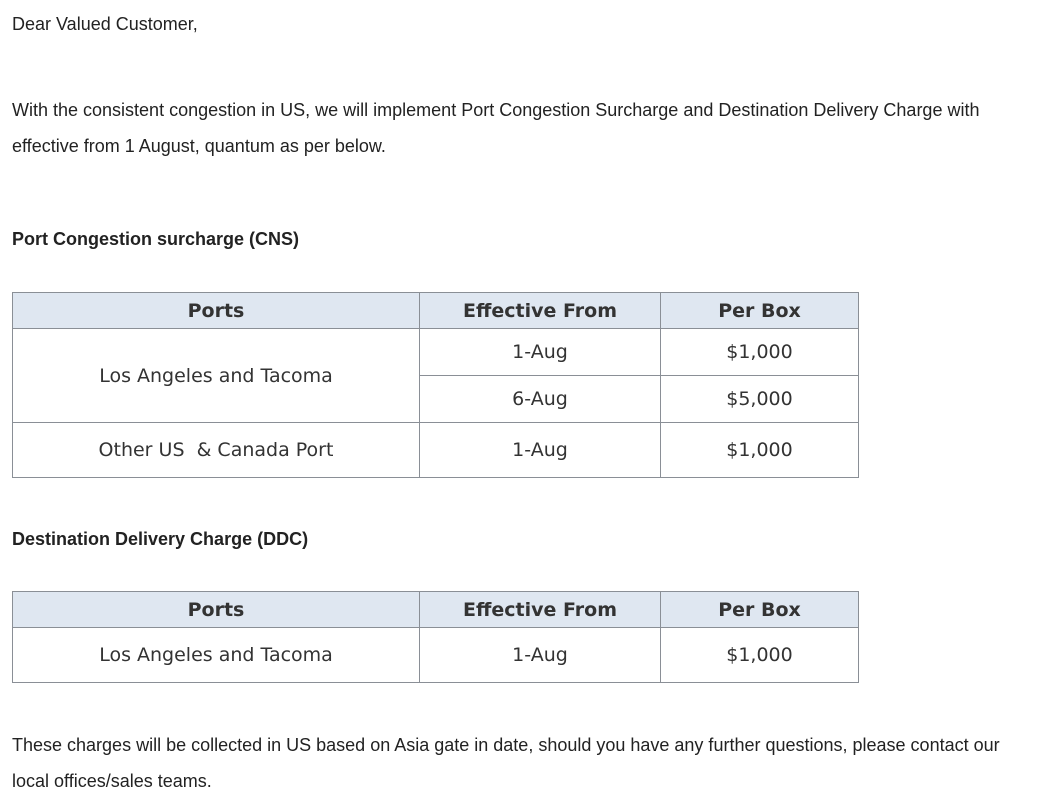 The height and width of the screenshot is (810, 1038). What do you see at coordinates (160, 539) in the screenshot?
I see `ddc-heading: Destination Delivery Charge (DDC)` at bounding box center [160, 539].